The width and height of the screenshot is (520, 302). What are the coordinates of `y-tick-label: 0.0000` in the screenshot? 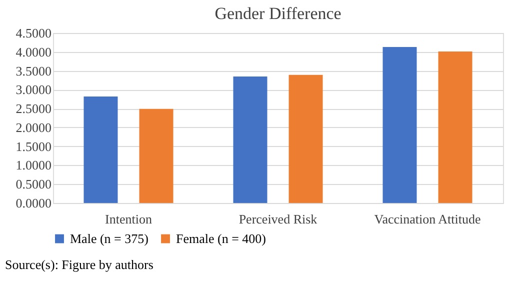 It's located at (34, 203).